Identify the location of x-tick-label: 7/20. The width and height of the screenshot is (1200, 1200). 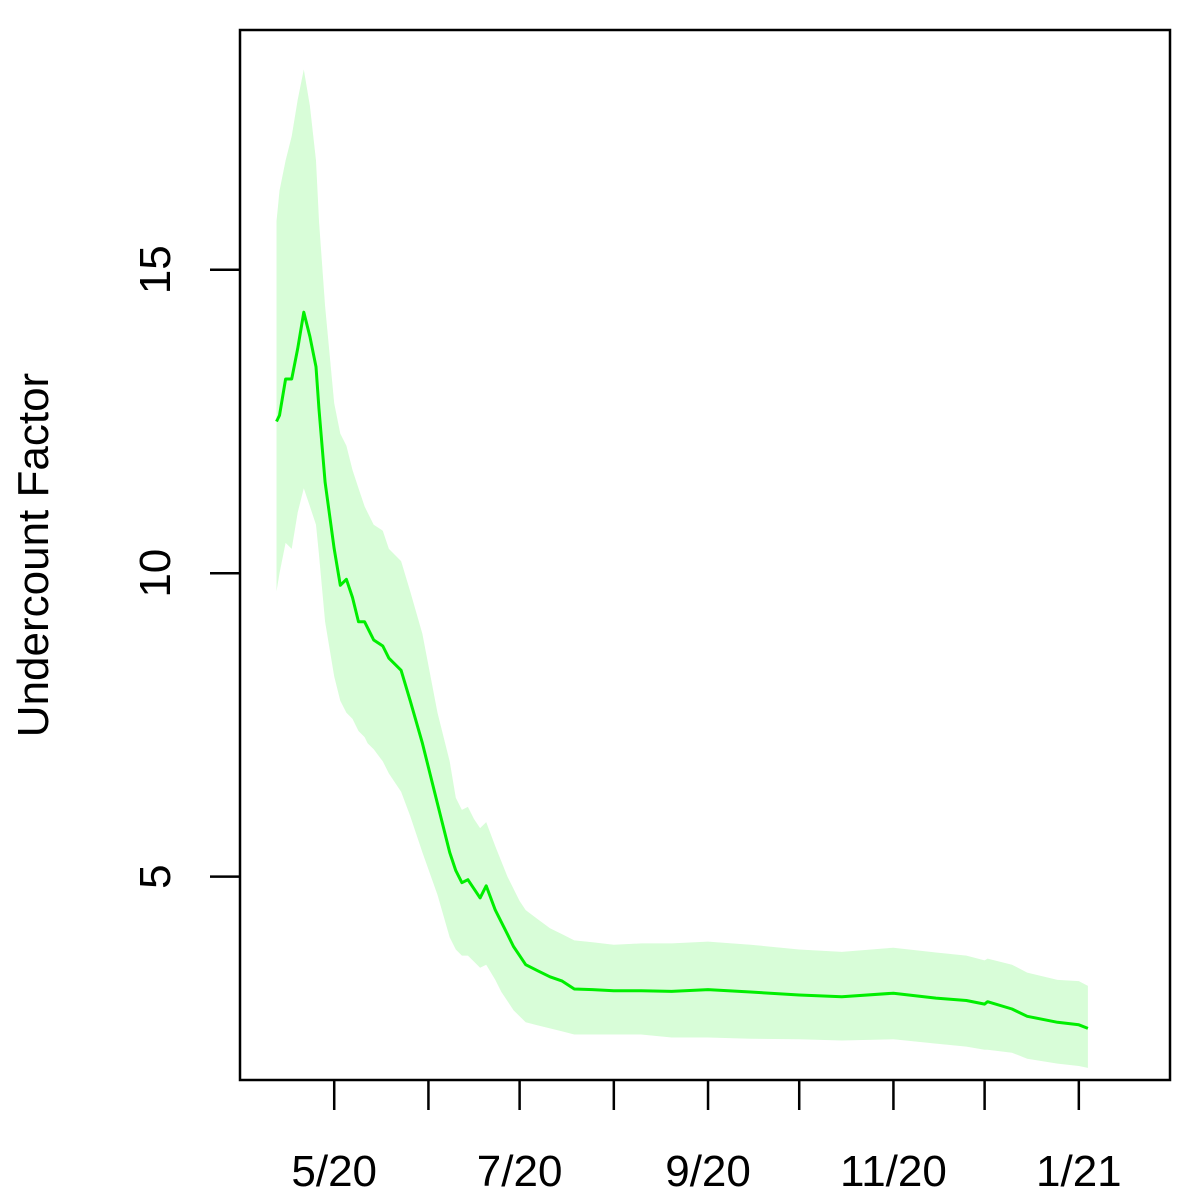
(520, 1171).